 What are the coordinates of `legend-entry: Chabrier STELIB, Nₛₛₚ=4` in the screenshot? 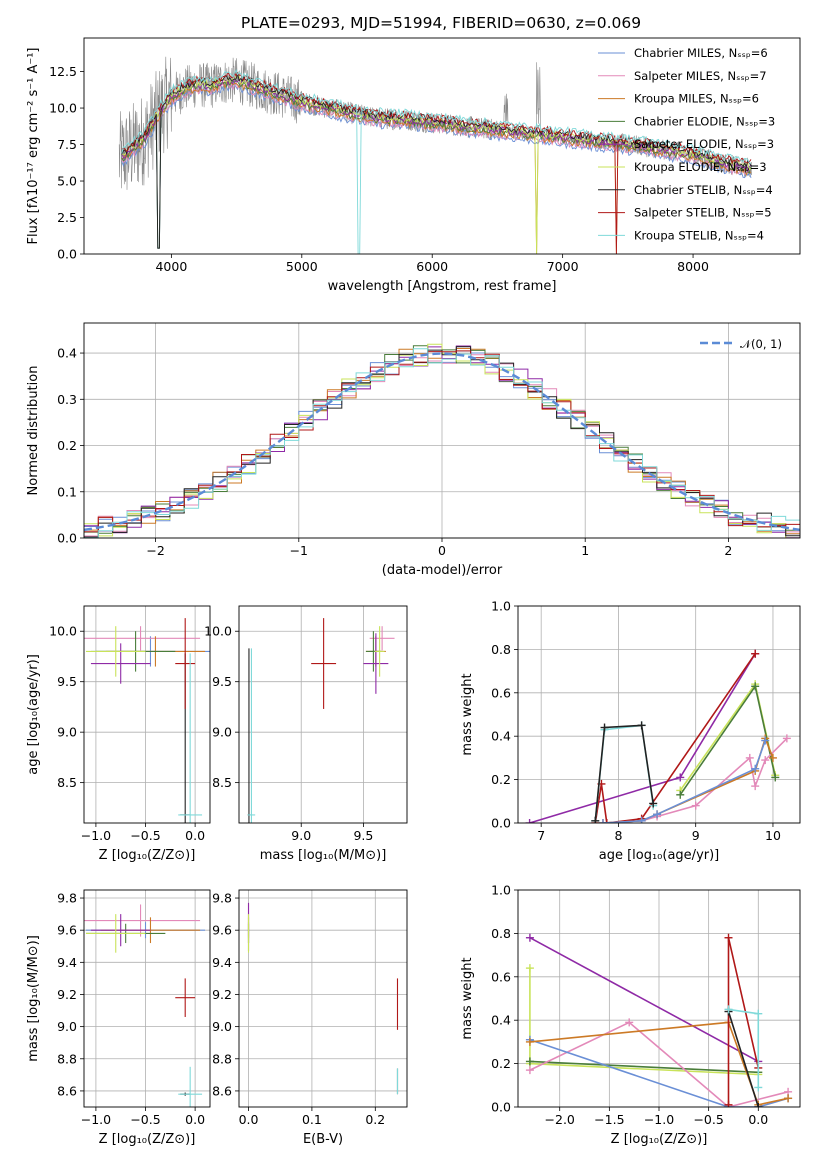 It's located at (703, 190).